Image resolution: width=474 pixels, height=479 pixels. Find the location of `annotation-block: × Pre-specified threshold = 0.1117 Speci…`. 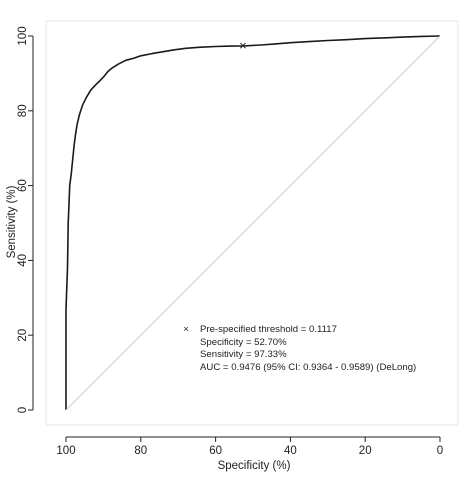

annotation-block: × Pre-specified threshold = 0.1117 Speci… is located at coordinates (299, 348).